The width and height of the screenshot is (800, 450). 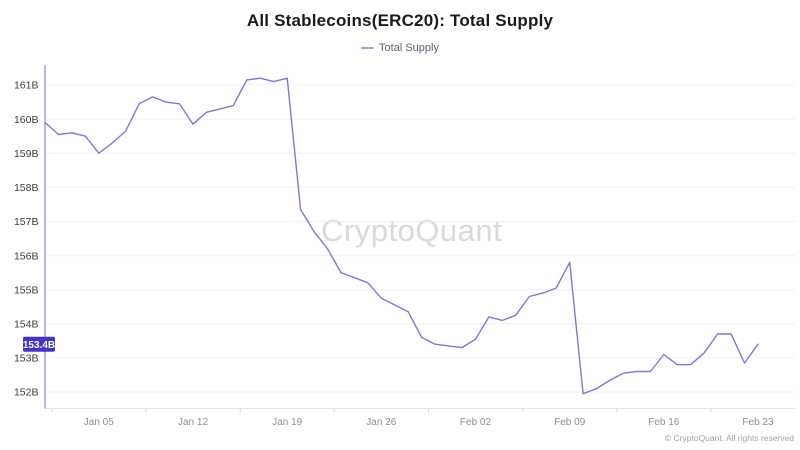 What do you see at coordinates (26, 290) in the screenshot?
I see `y-axis-label: 155B` at bounding box center [26, 290].